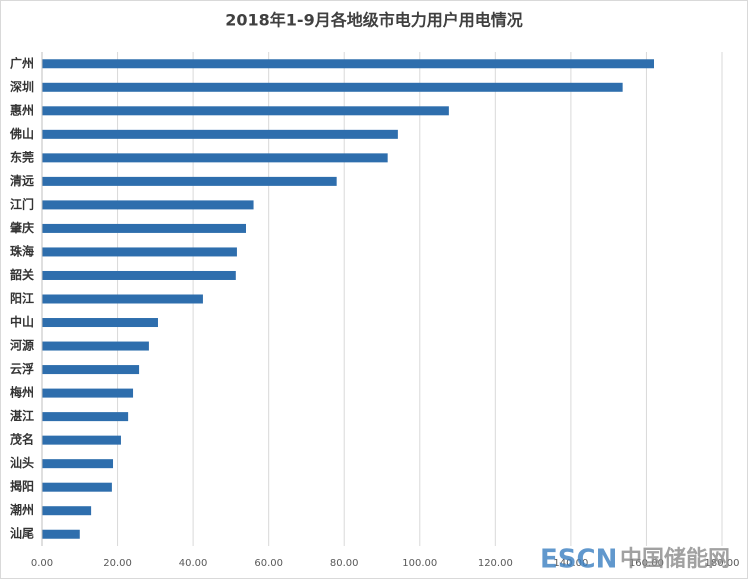 This screenshot has width=748, height=579. What do you see at coordinates (22, 462) in the screenshot?
I see `y-tick-label: 汕头` at bounding box center [22, 462].